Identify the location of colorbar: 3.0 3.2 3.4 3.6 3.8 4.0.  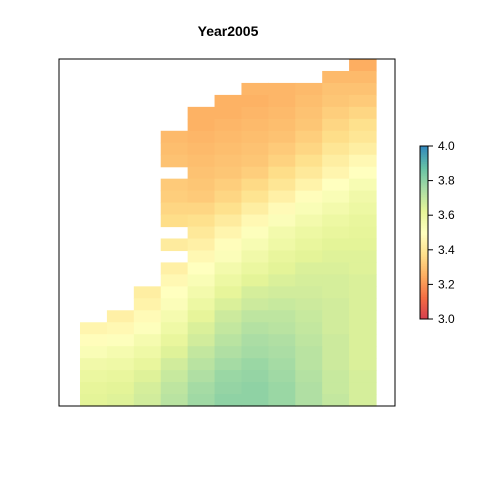
(437, 232).